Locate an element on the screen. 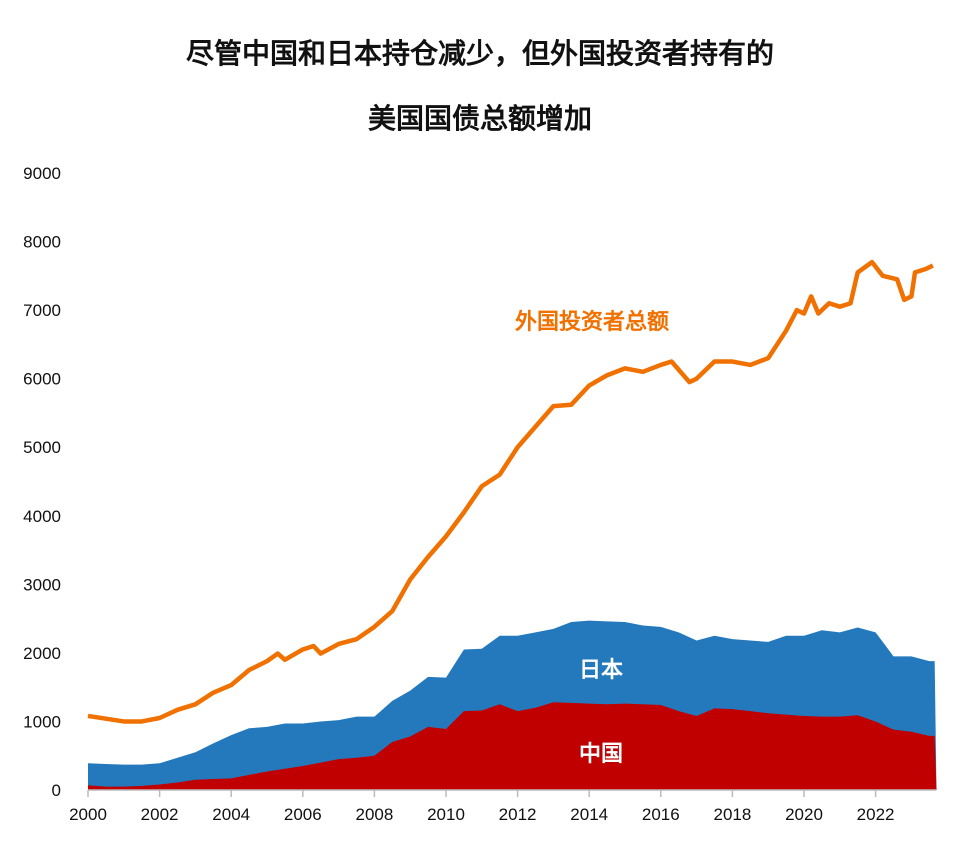 This screenshot has width=960, height=841. y-tick-label: 6000 is located at coordinates (42, 379).